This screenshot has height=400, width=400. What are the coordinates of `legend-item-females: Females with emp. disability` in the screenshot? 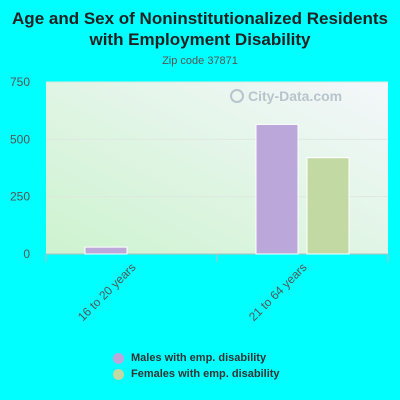 It's located at (196, 374).